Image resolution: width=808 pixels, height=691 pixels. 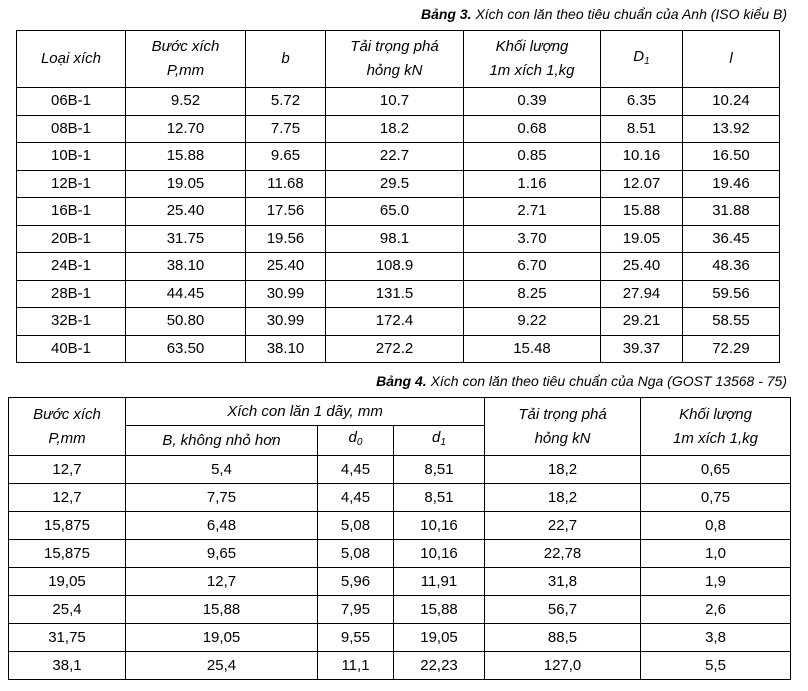 I want to click on table-cell: 0,65, so click(x=716, y=469).